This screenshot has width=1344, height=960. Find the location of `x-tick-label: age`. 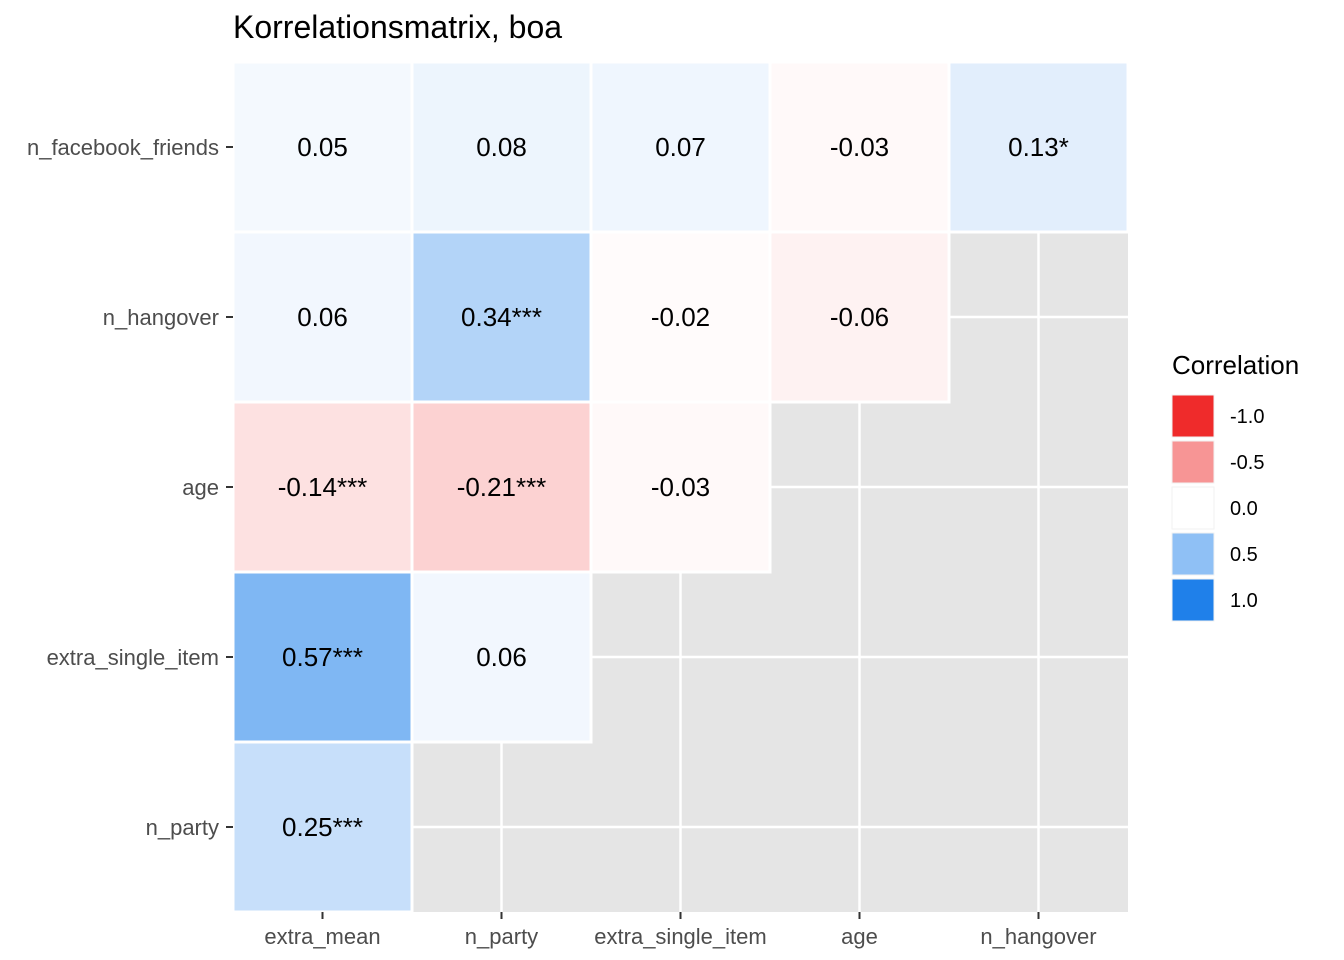

x-tick-label: age is located at coordinates (859, 936).